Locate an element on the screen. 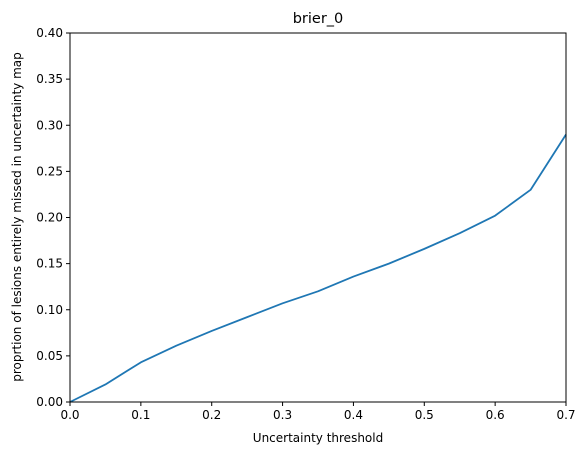 This screenshot has height=455, width=586. y-tick-label: 0.35 is located at coordinates (49, 79).